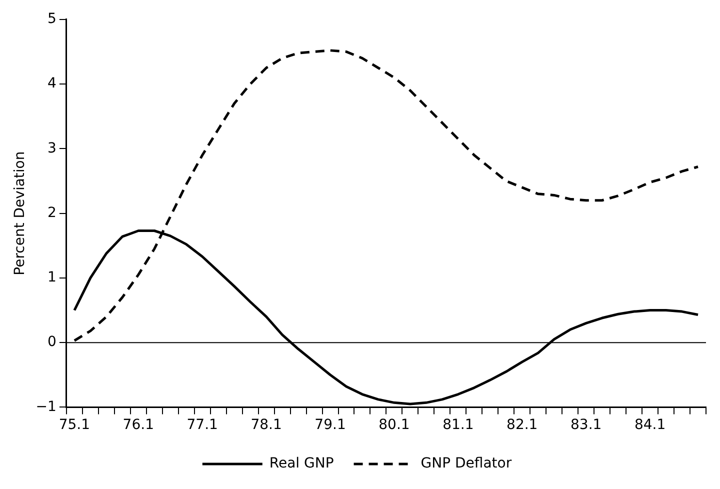 This screenshot has width=720, height=489. I want to click on y-tick-label: 0, so click(52, 342).